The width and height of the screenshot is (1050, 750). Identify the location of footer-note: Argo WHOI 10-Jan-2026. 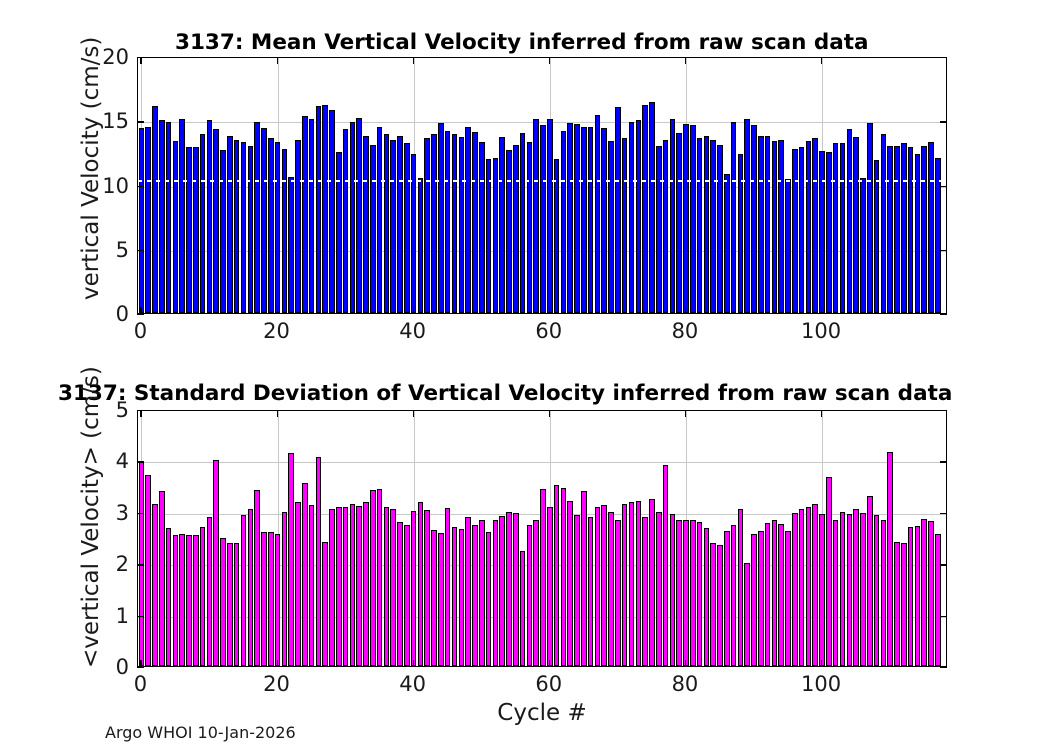
(200, 732).